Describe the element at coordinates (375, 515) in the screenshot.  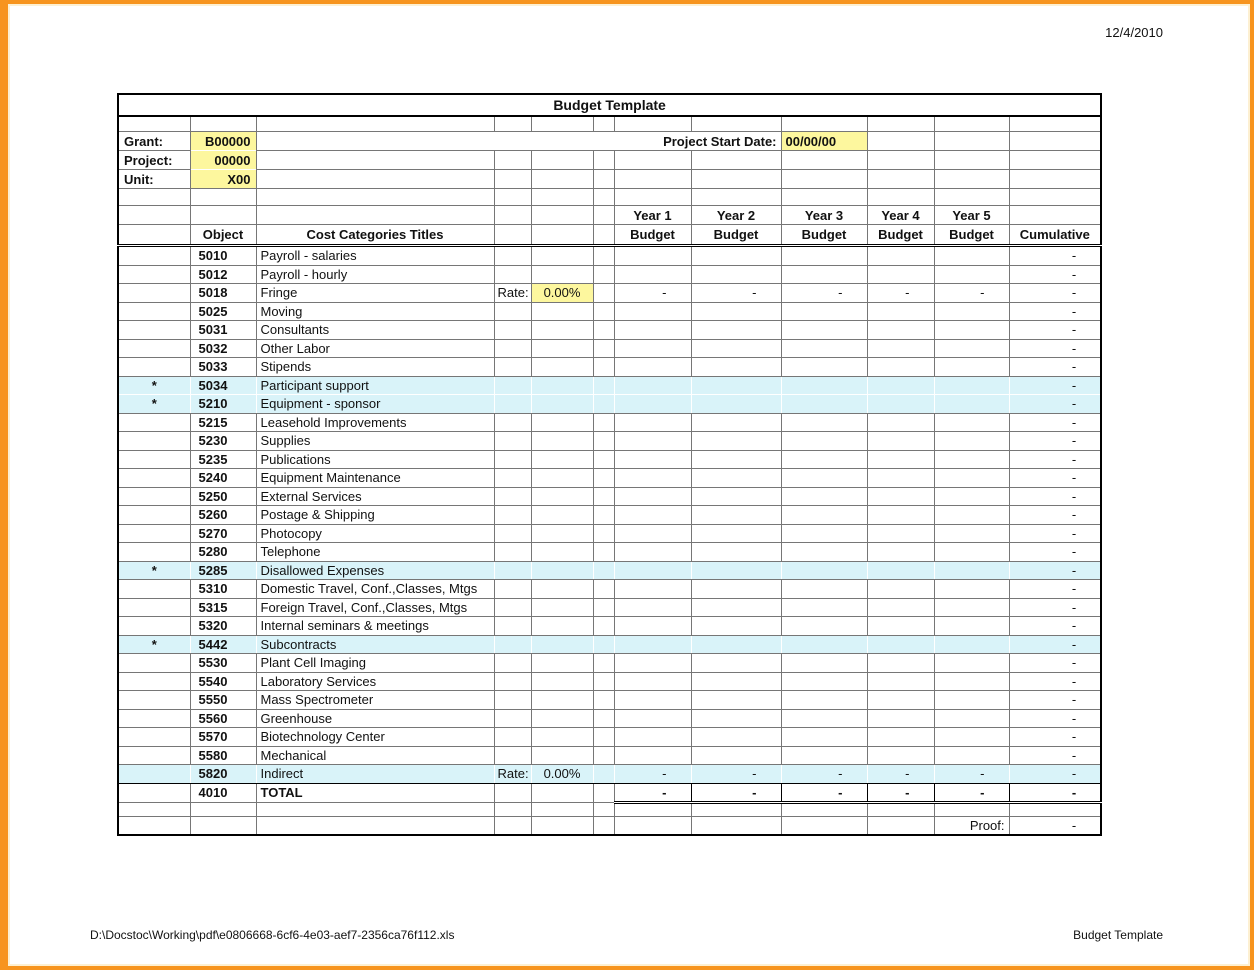
I see `cost-title-cell: Postage & Shipping` at that location.